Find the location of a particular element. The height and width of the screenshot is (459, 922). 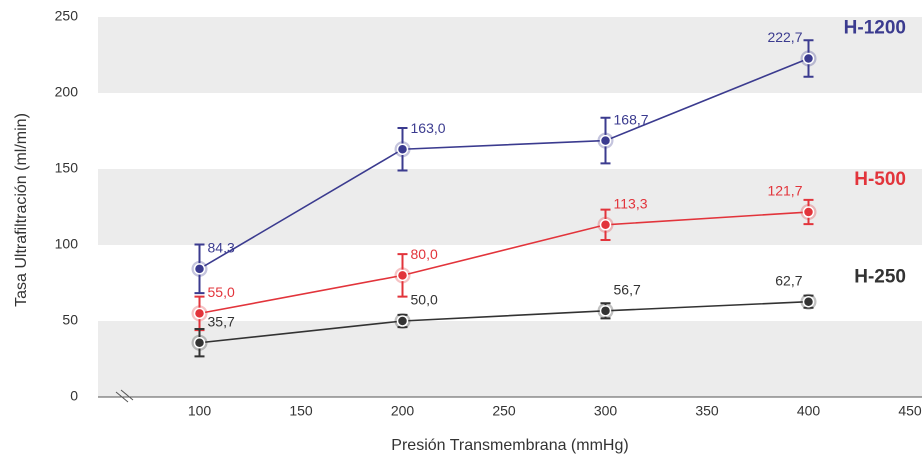

x-tick-label: 300 is located at coordinates (606, 411).